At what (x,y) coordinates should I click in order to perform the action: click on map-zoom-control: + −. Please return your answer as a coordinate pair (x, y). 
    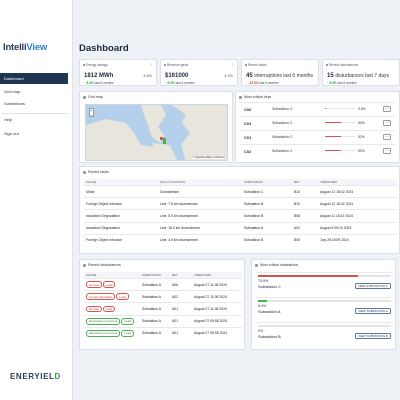
    Looking at the image, I should click on (91, 112).